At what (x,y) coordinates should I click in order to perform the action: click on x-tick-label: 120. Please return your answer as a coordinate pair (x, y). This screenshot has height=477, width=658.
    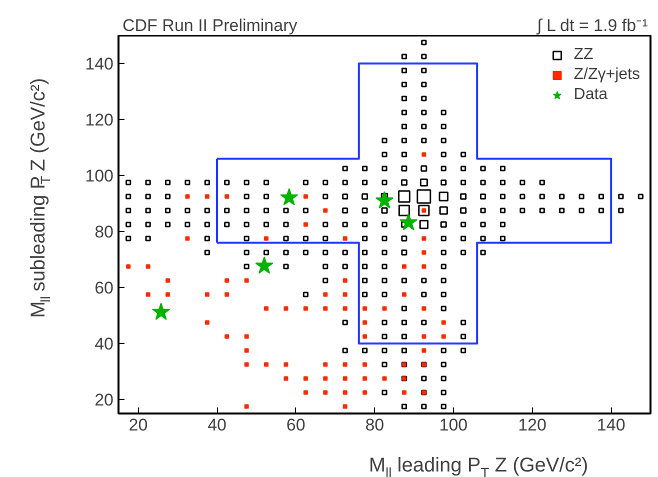
    Looking at the image, I should click on (532, 425).